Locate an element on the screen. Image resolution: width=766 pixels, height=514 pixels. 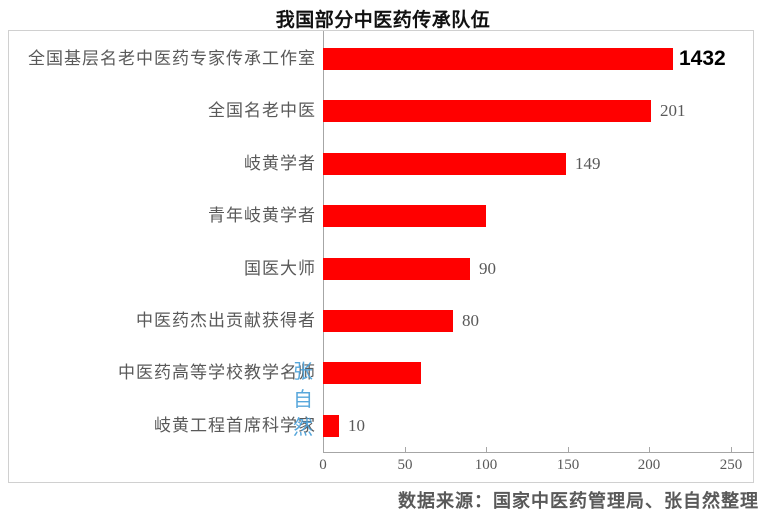
category-label: 岐黄工程首席科学家 is located at coordinates (235, 425).